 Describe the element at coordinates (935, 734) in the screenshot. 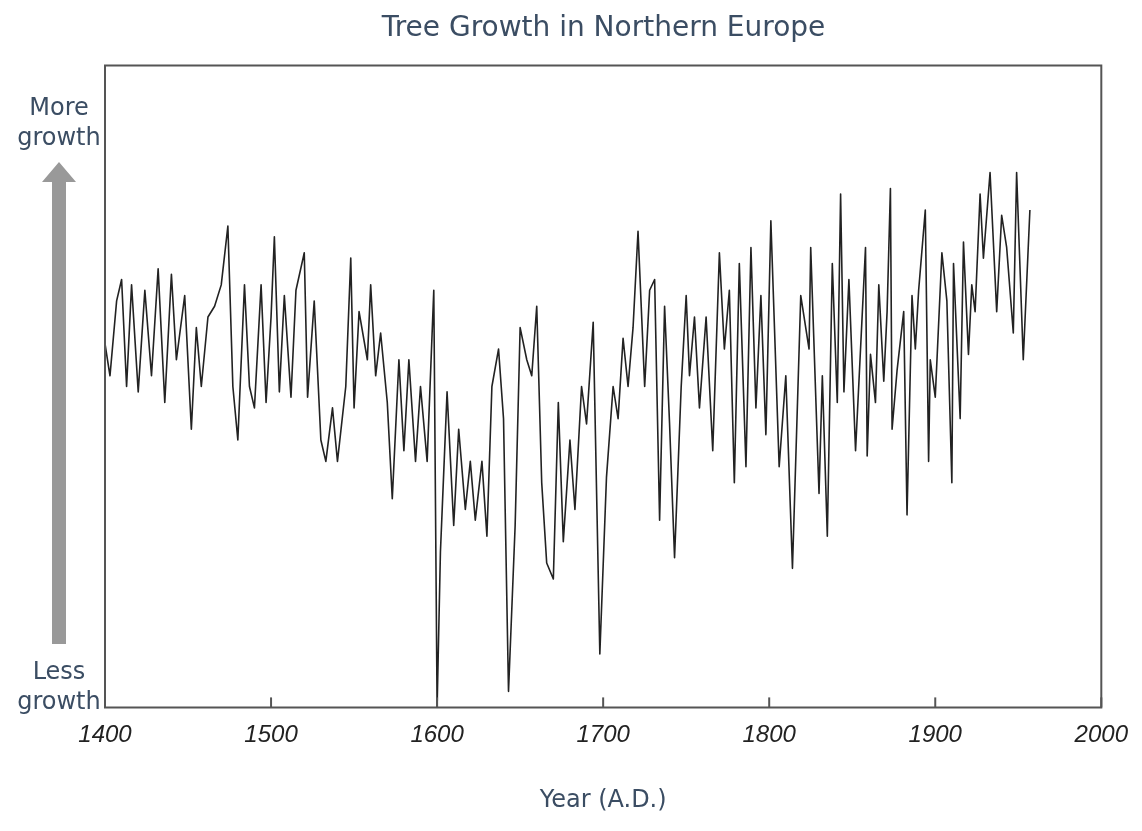

I see `x-tick-label: 1900` at that location.